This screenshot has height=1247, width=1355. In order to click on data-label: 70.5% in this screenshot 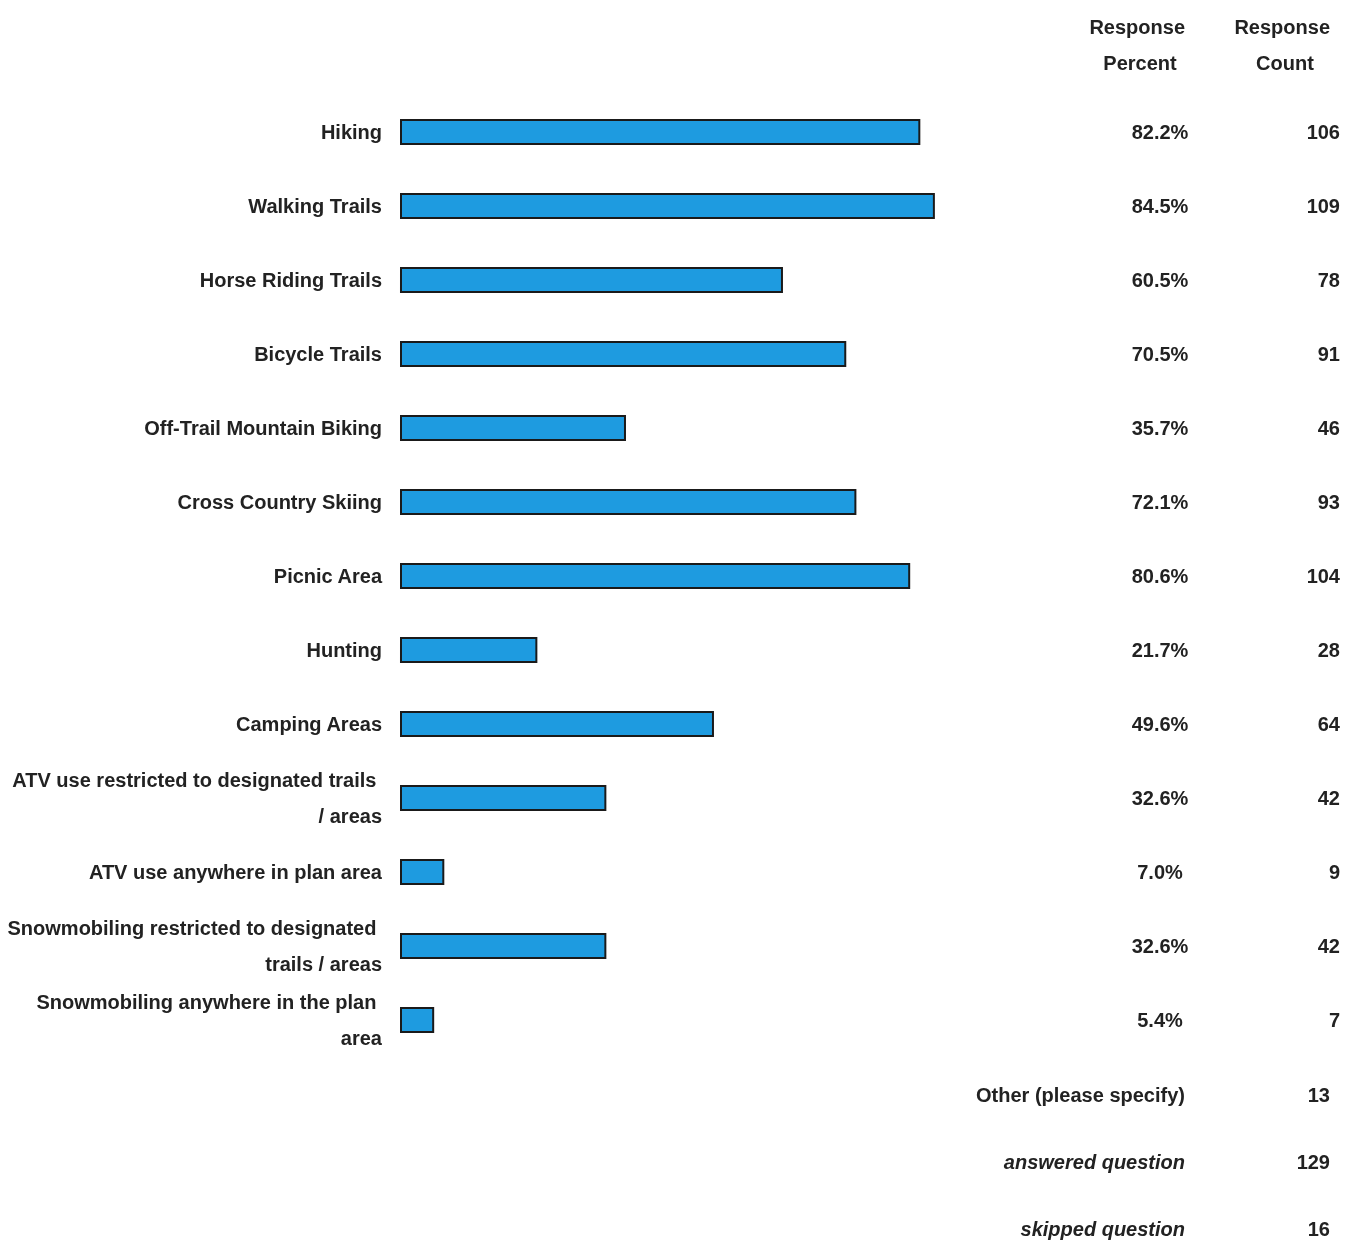, I will do `click(1160, 354)`.